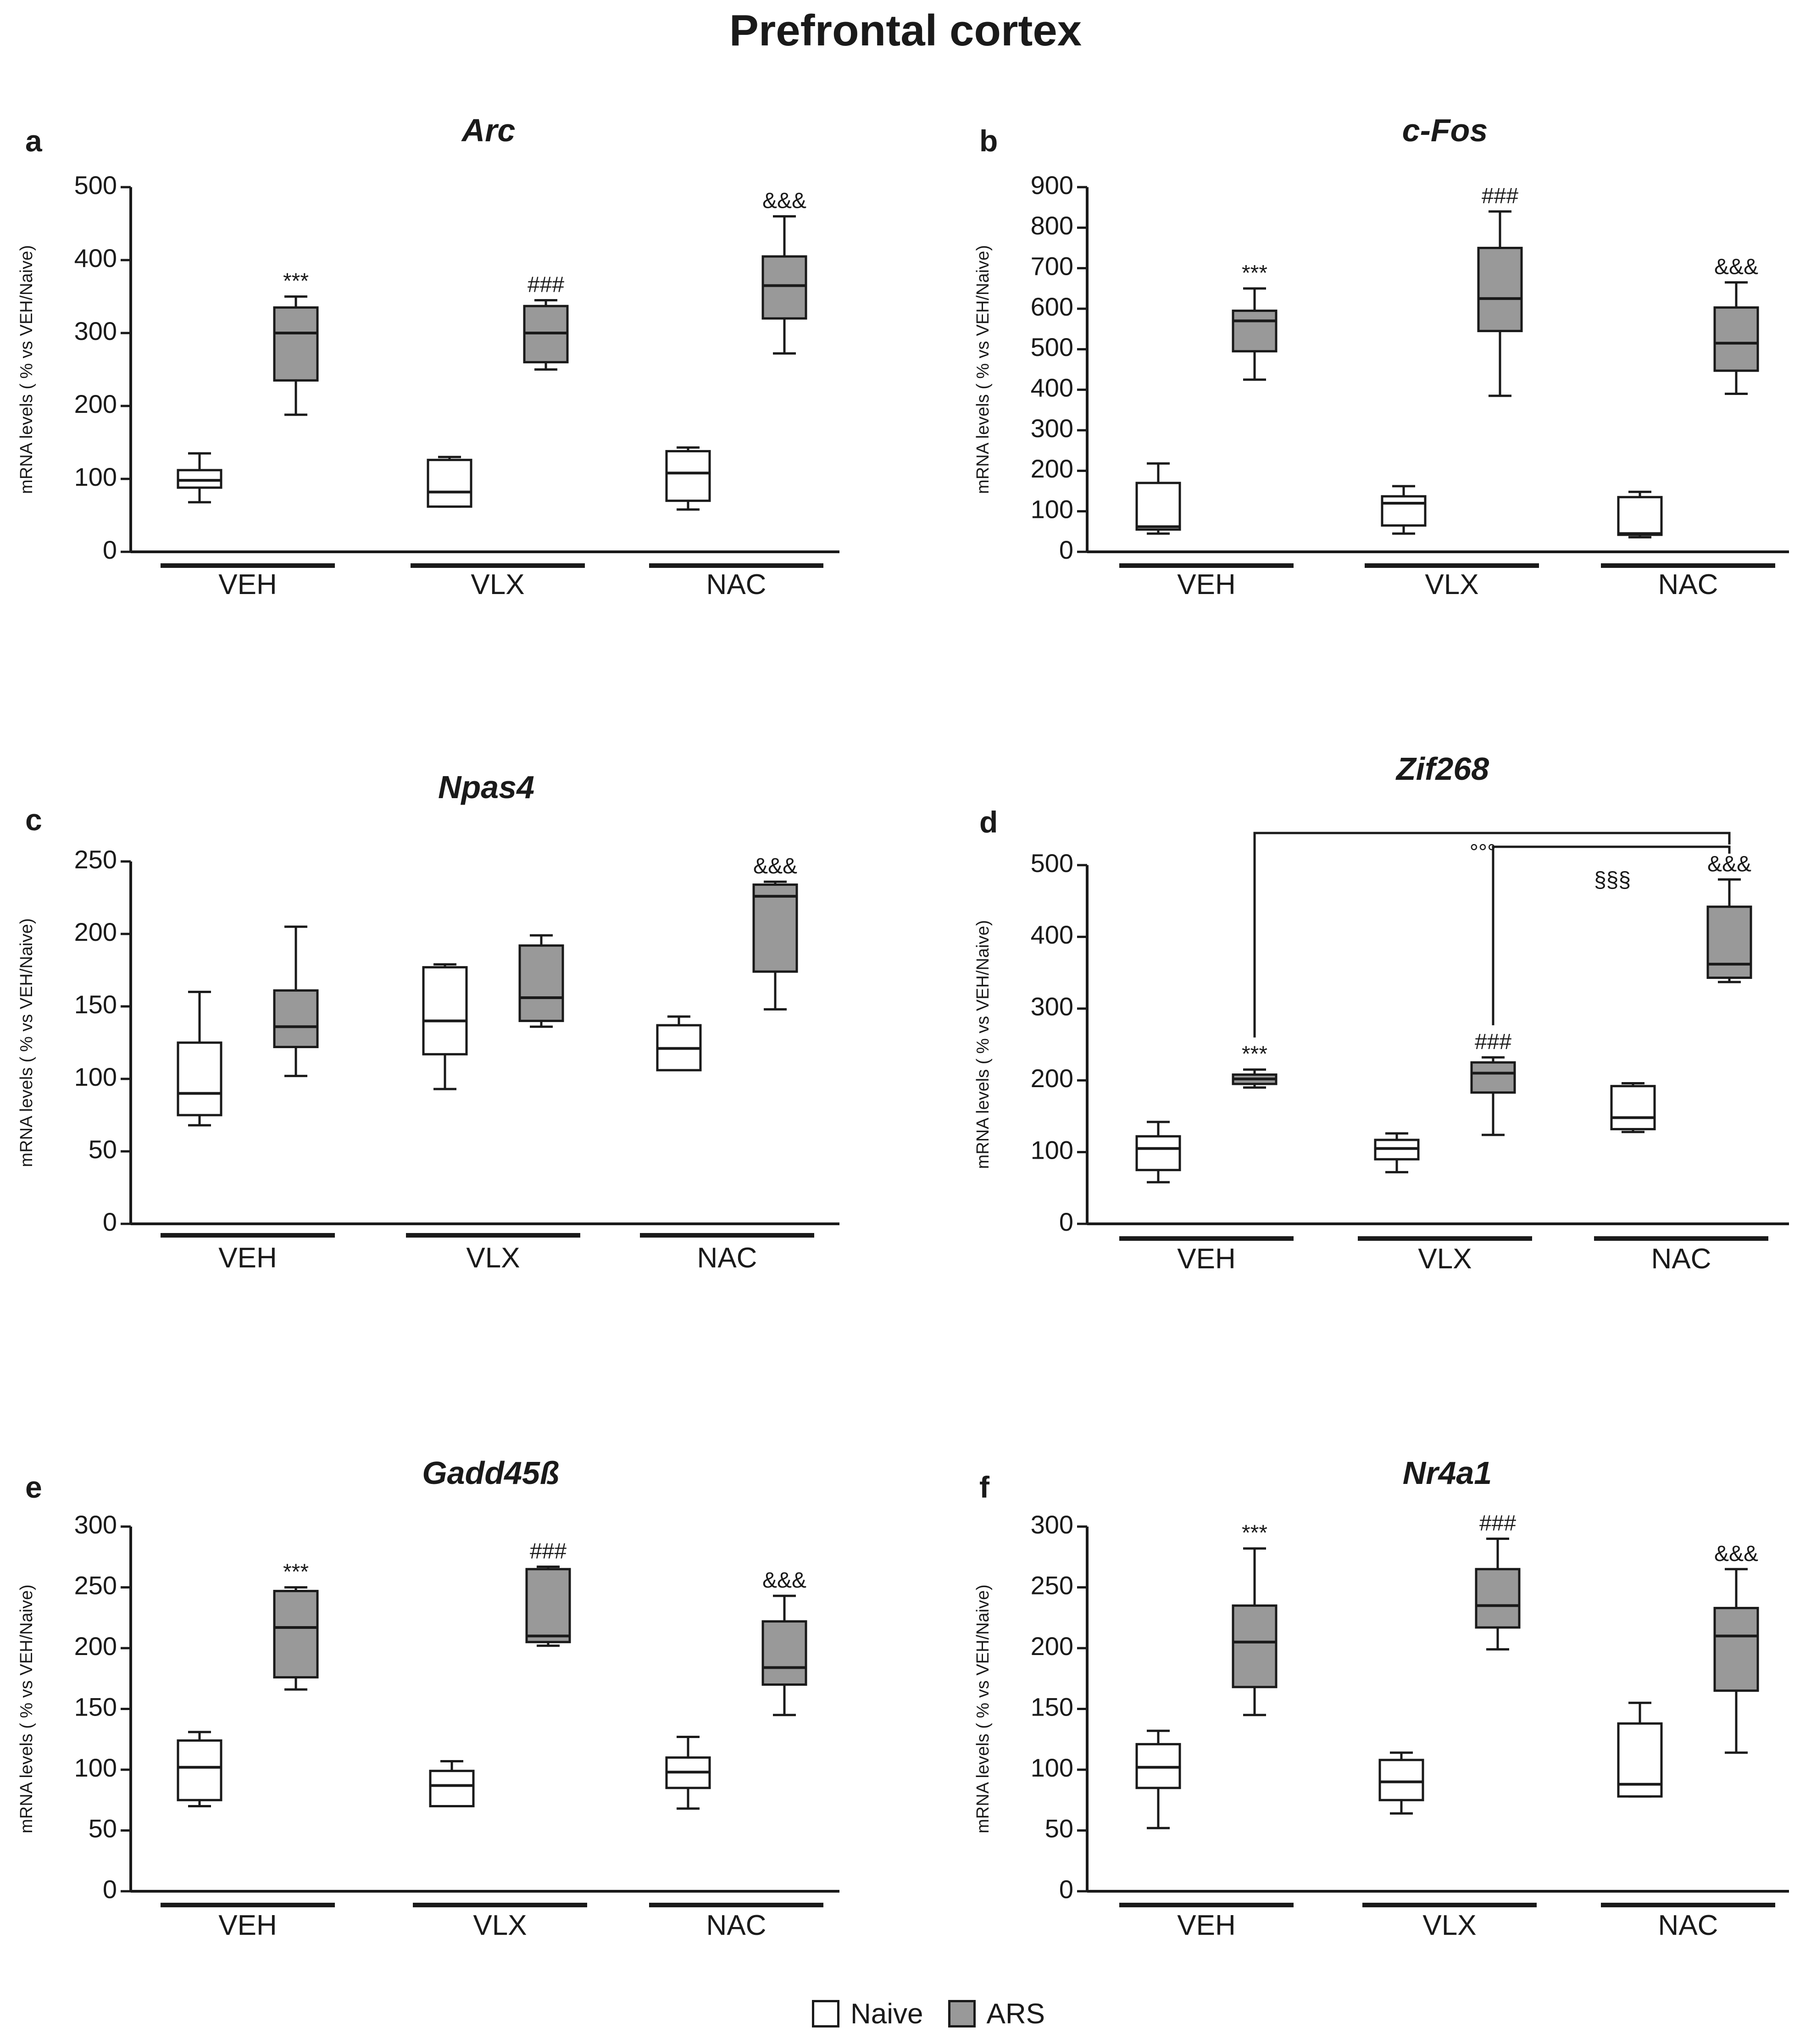 The image size is (1811, 2044). Describe the element at coordinates (491, 1473) in the screenshot. I see `panel-title: Gadd45ß` at that location.